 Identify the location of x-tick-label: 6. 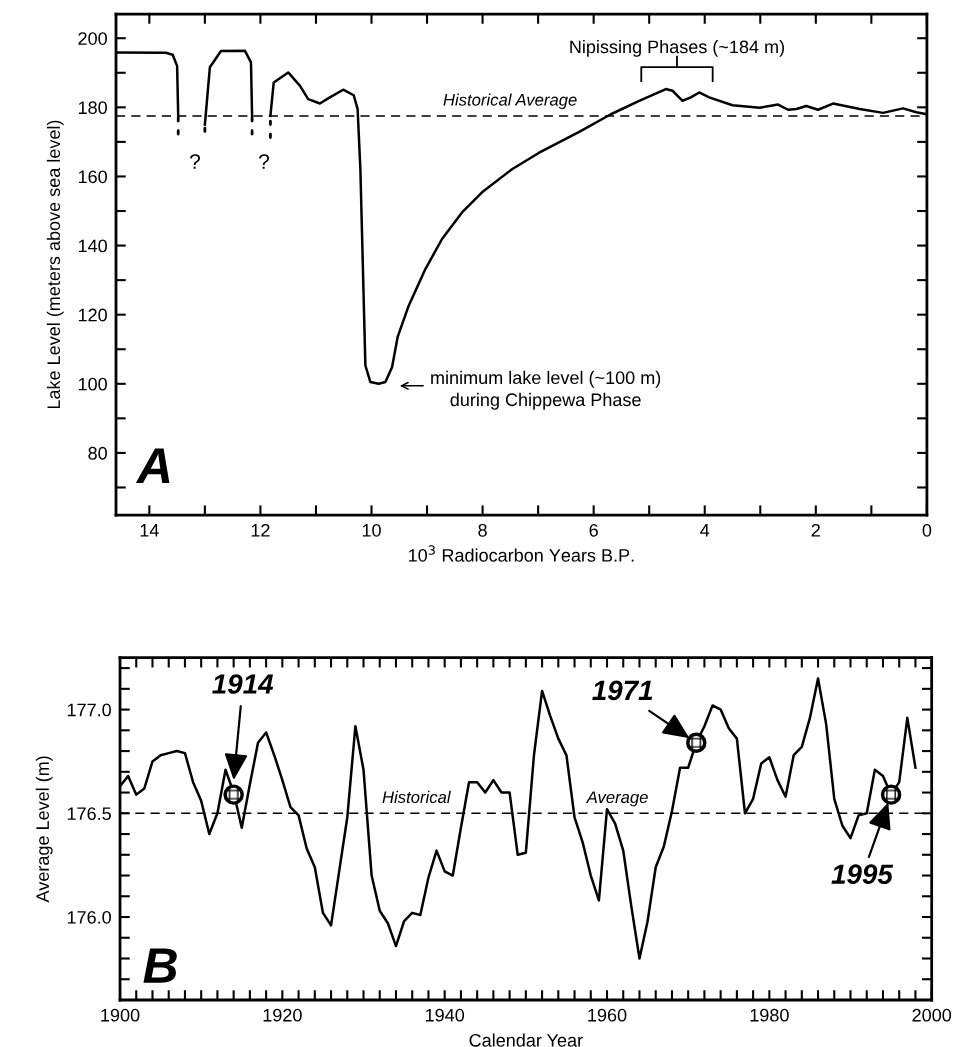
(593, 530).